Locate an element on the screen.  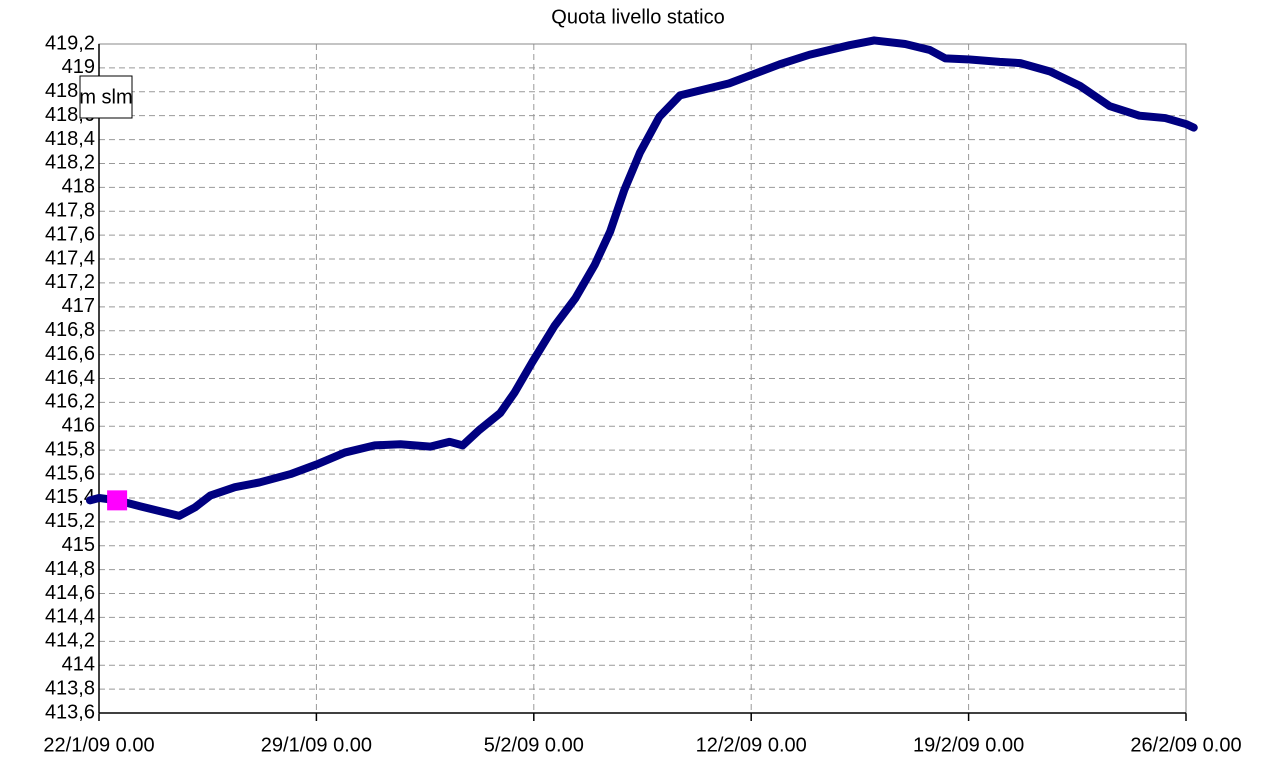
y-tick-label: 413,6 is located at coordinates (70, 712).